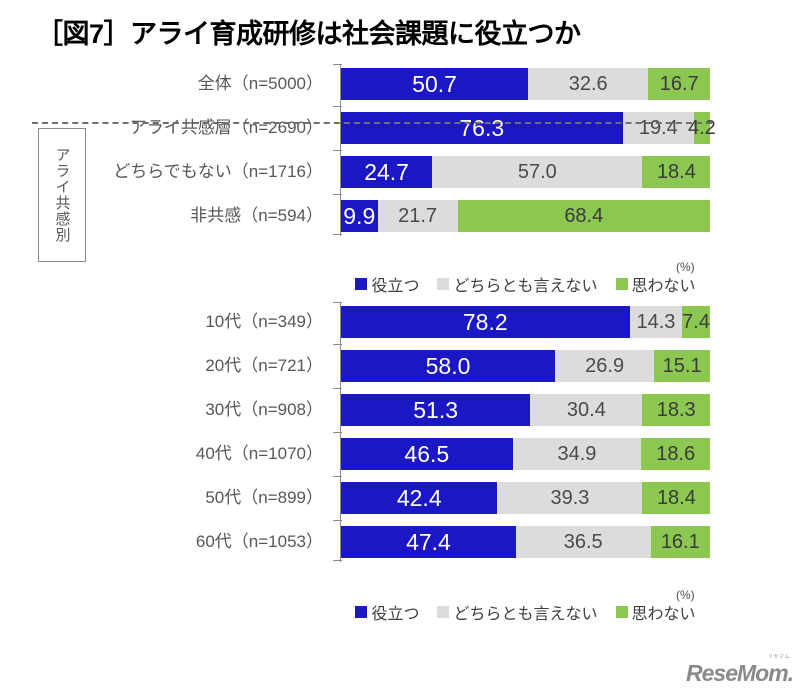  I want to click on bar-segment-どちらとも言えない: 30.4, so click(586, 410).